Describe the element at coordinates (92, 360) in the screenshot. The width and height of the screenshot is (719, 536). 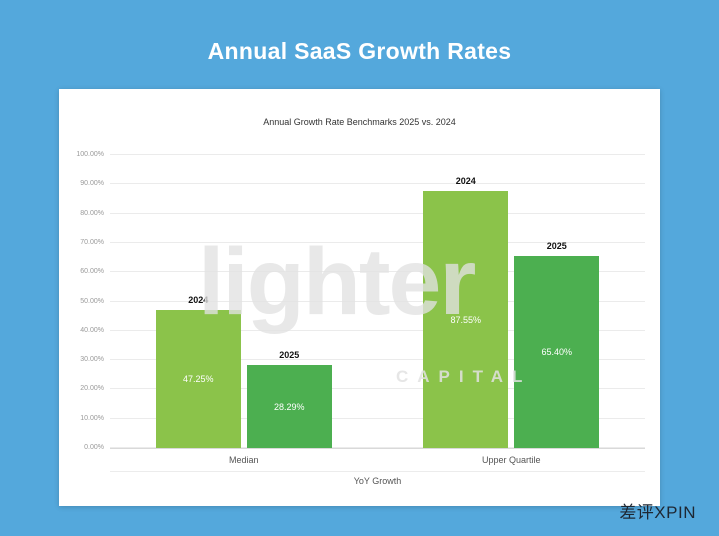
I see `y-axis-tick-label: 30.00%` at that location.